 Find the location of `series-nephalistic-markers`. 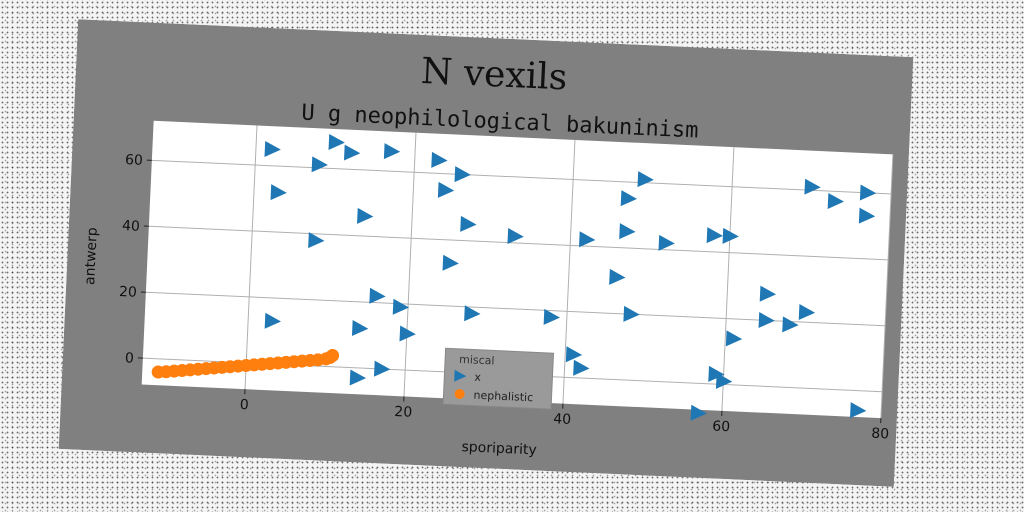

series-nephalistic-markers is located at coordinates (245, 364).